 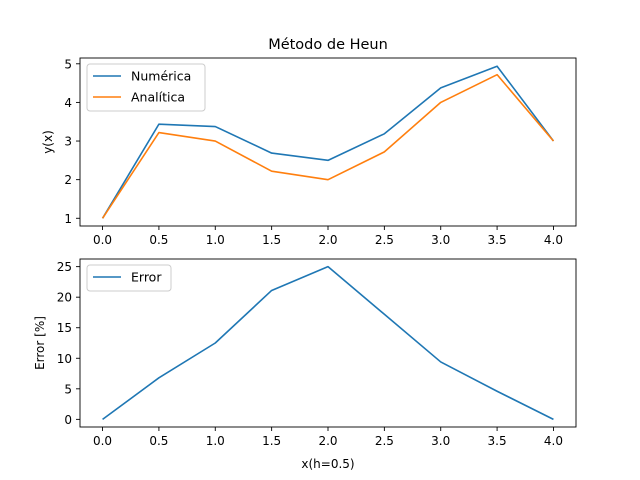 What do you see at coordinates (40, 343) in the screenshot?
I see `bottom-panel-y-axis-label: Error [%]` at bounding box center [40, 343].